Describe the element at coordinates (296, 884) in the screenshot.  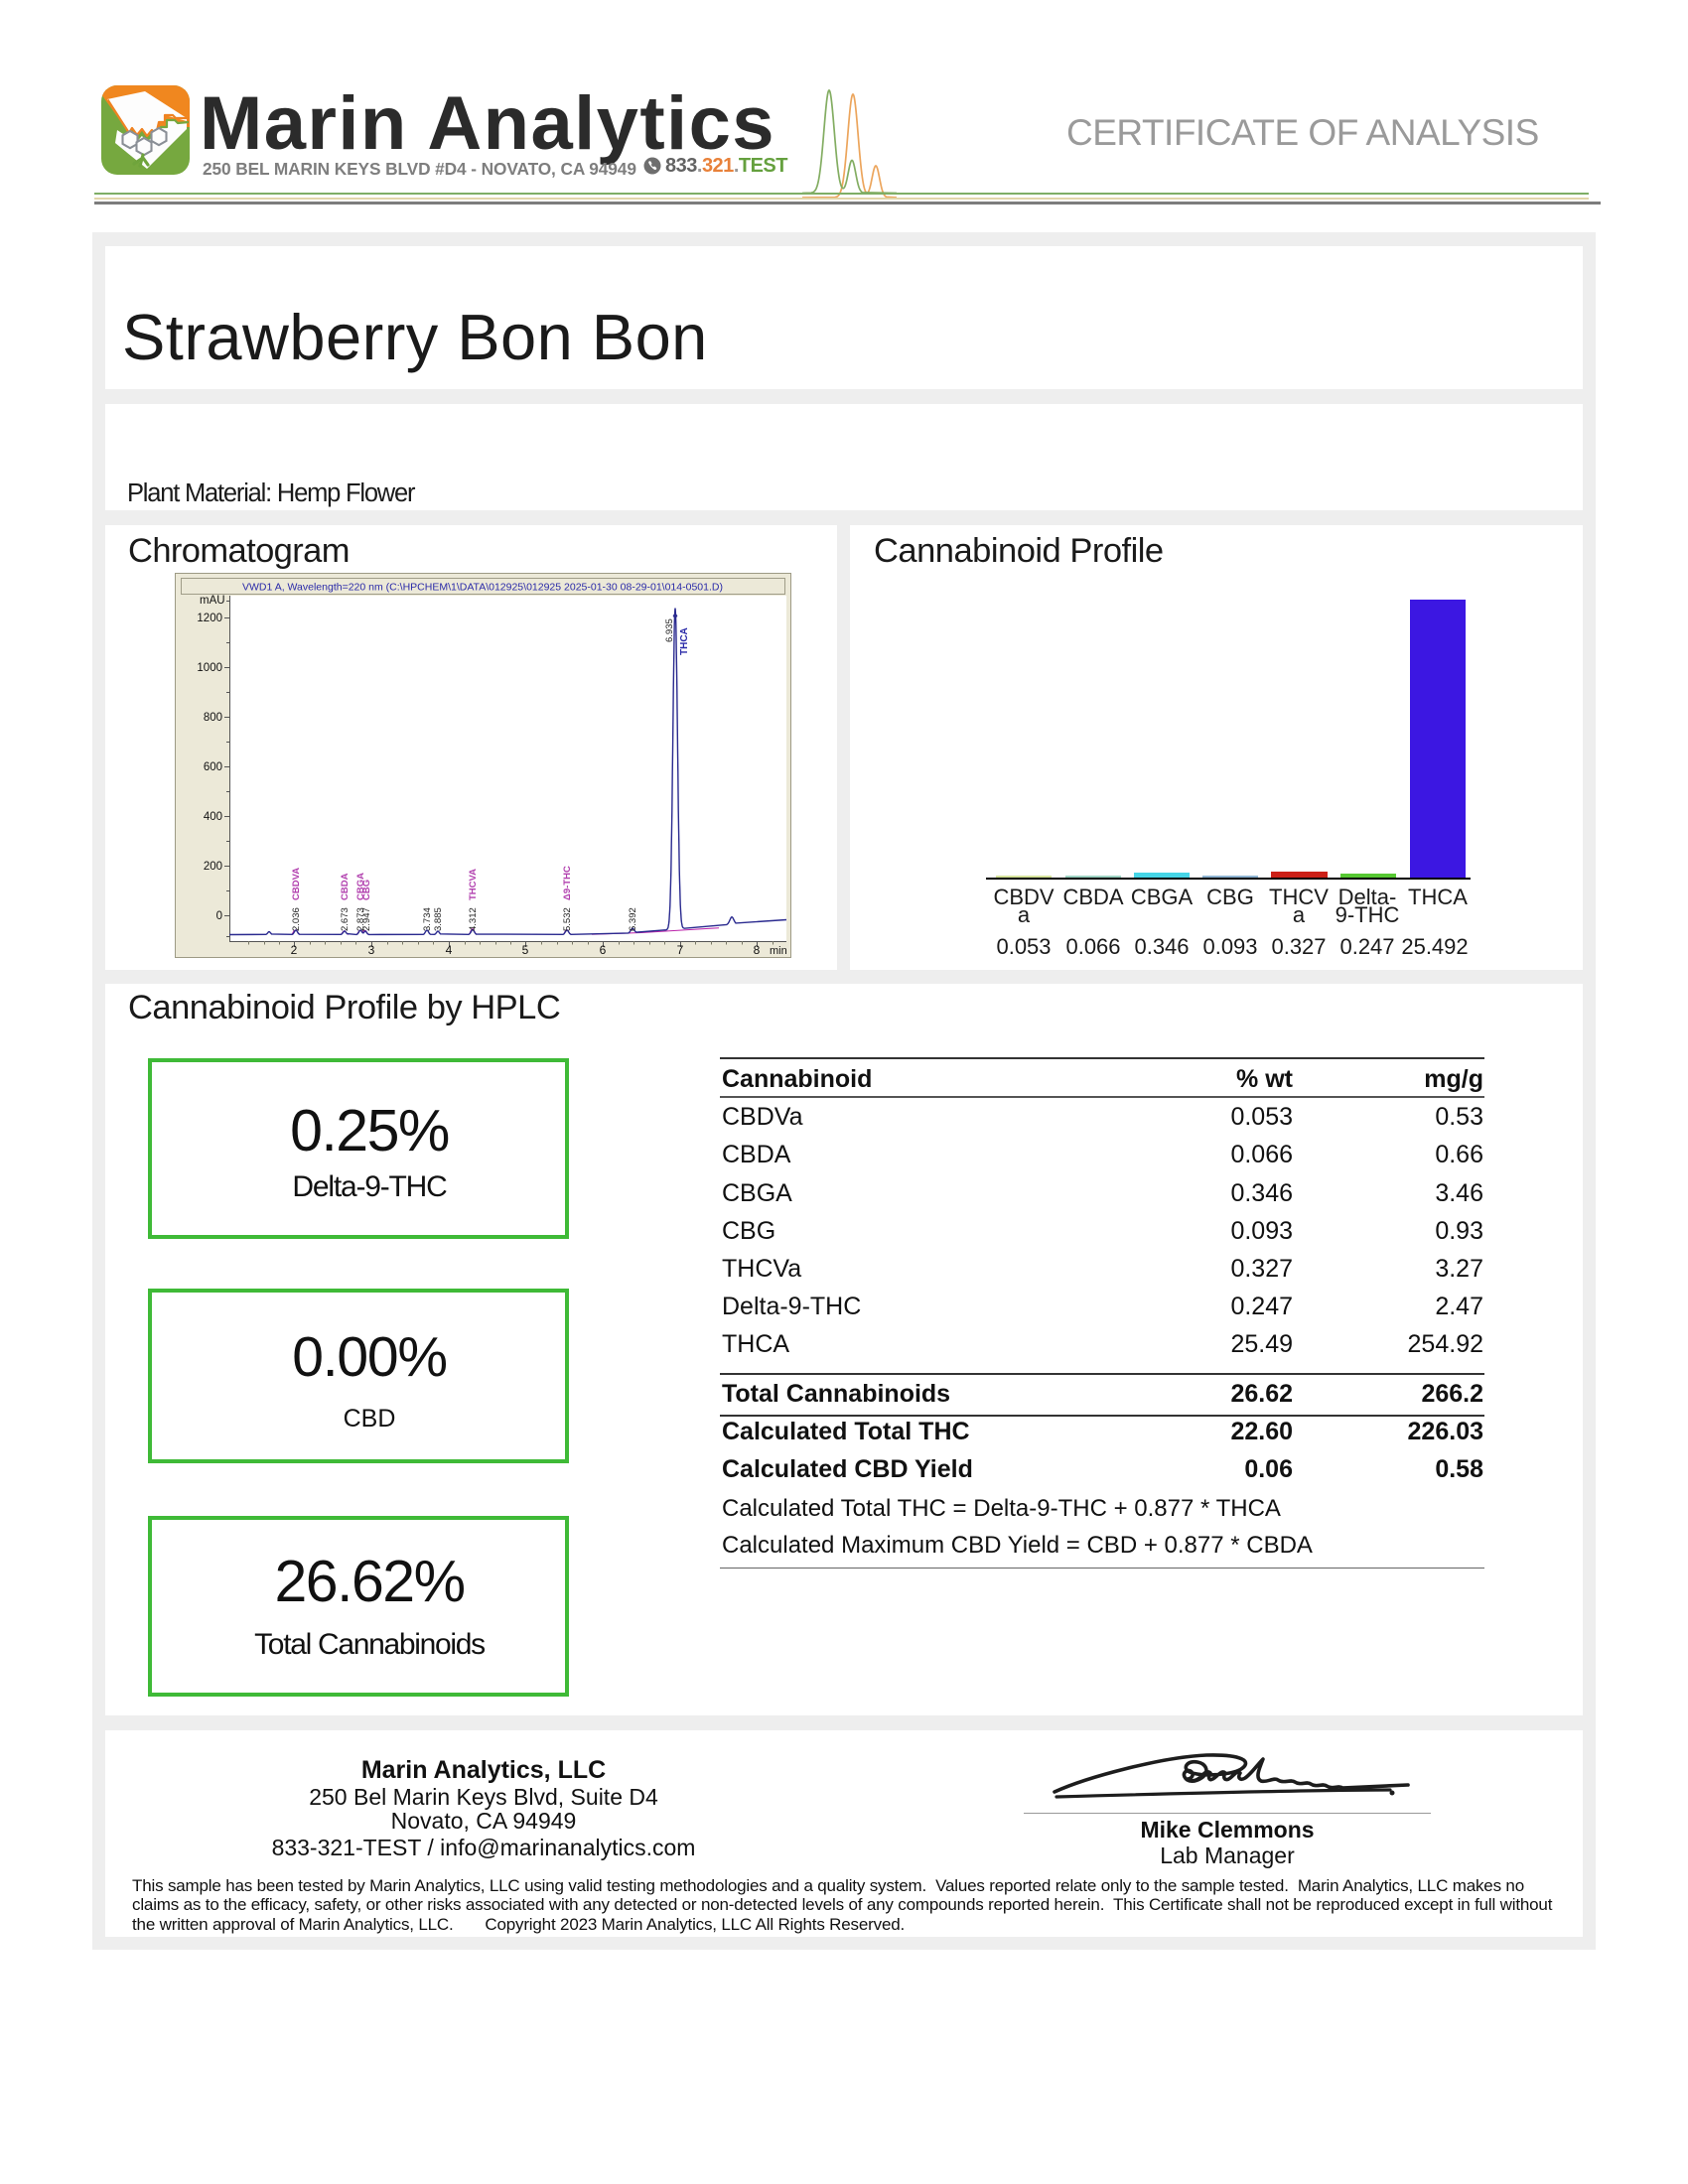
I see `svg-text: CBDVA` at that location.